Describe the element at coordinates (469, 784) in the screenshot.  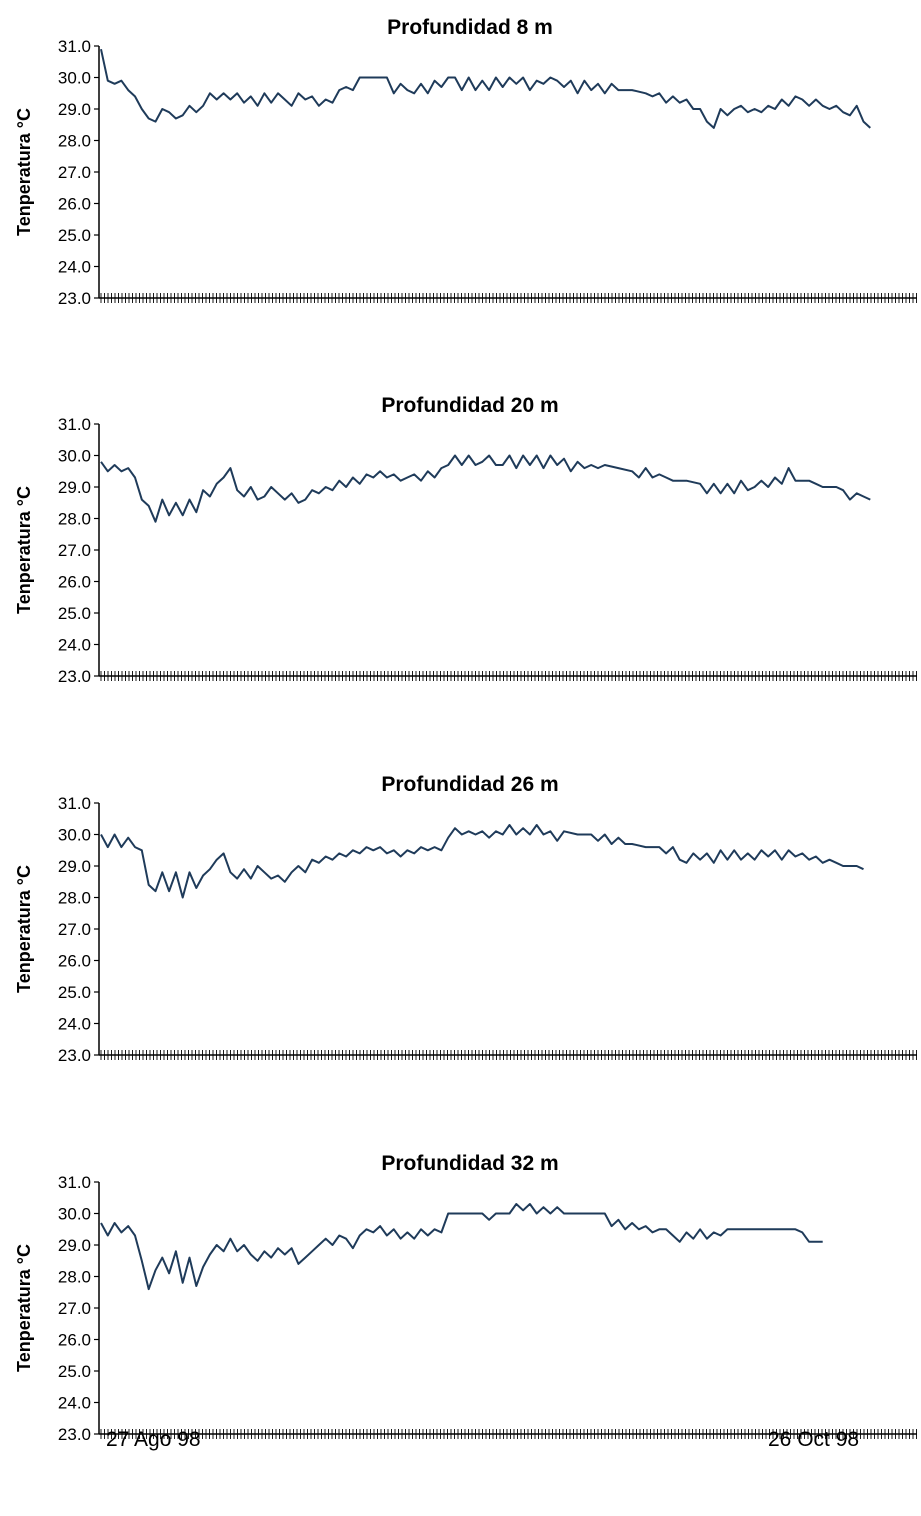
I see `chart-title: Profundidad 26 m` at that location.